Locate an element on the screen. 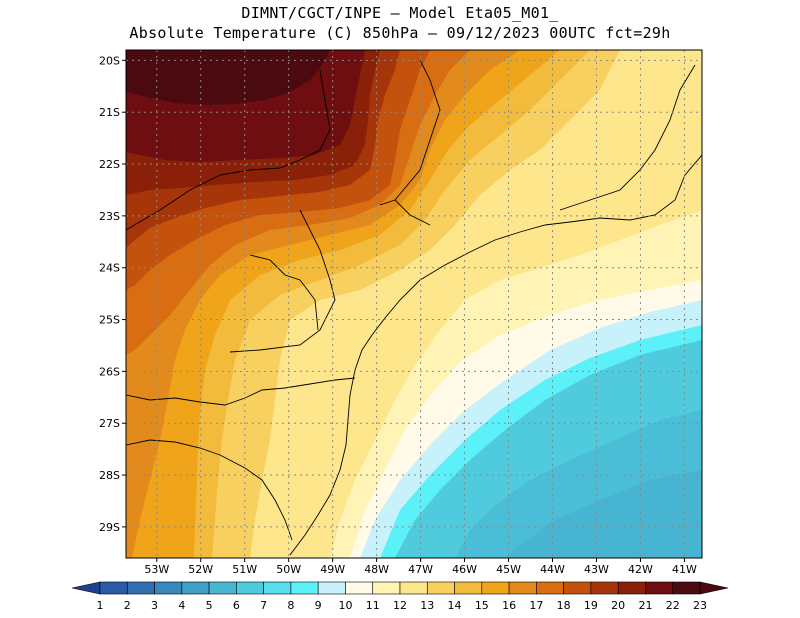  lon-label: 50W is located at coordinates (288, 569).